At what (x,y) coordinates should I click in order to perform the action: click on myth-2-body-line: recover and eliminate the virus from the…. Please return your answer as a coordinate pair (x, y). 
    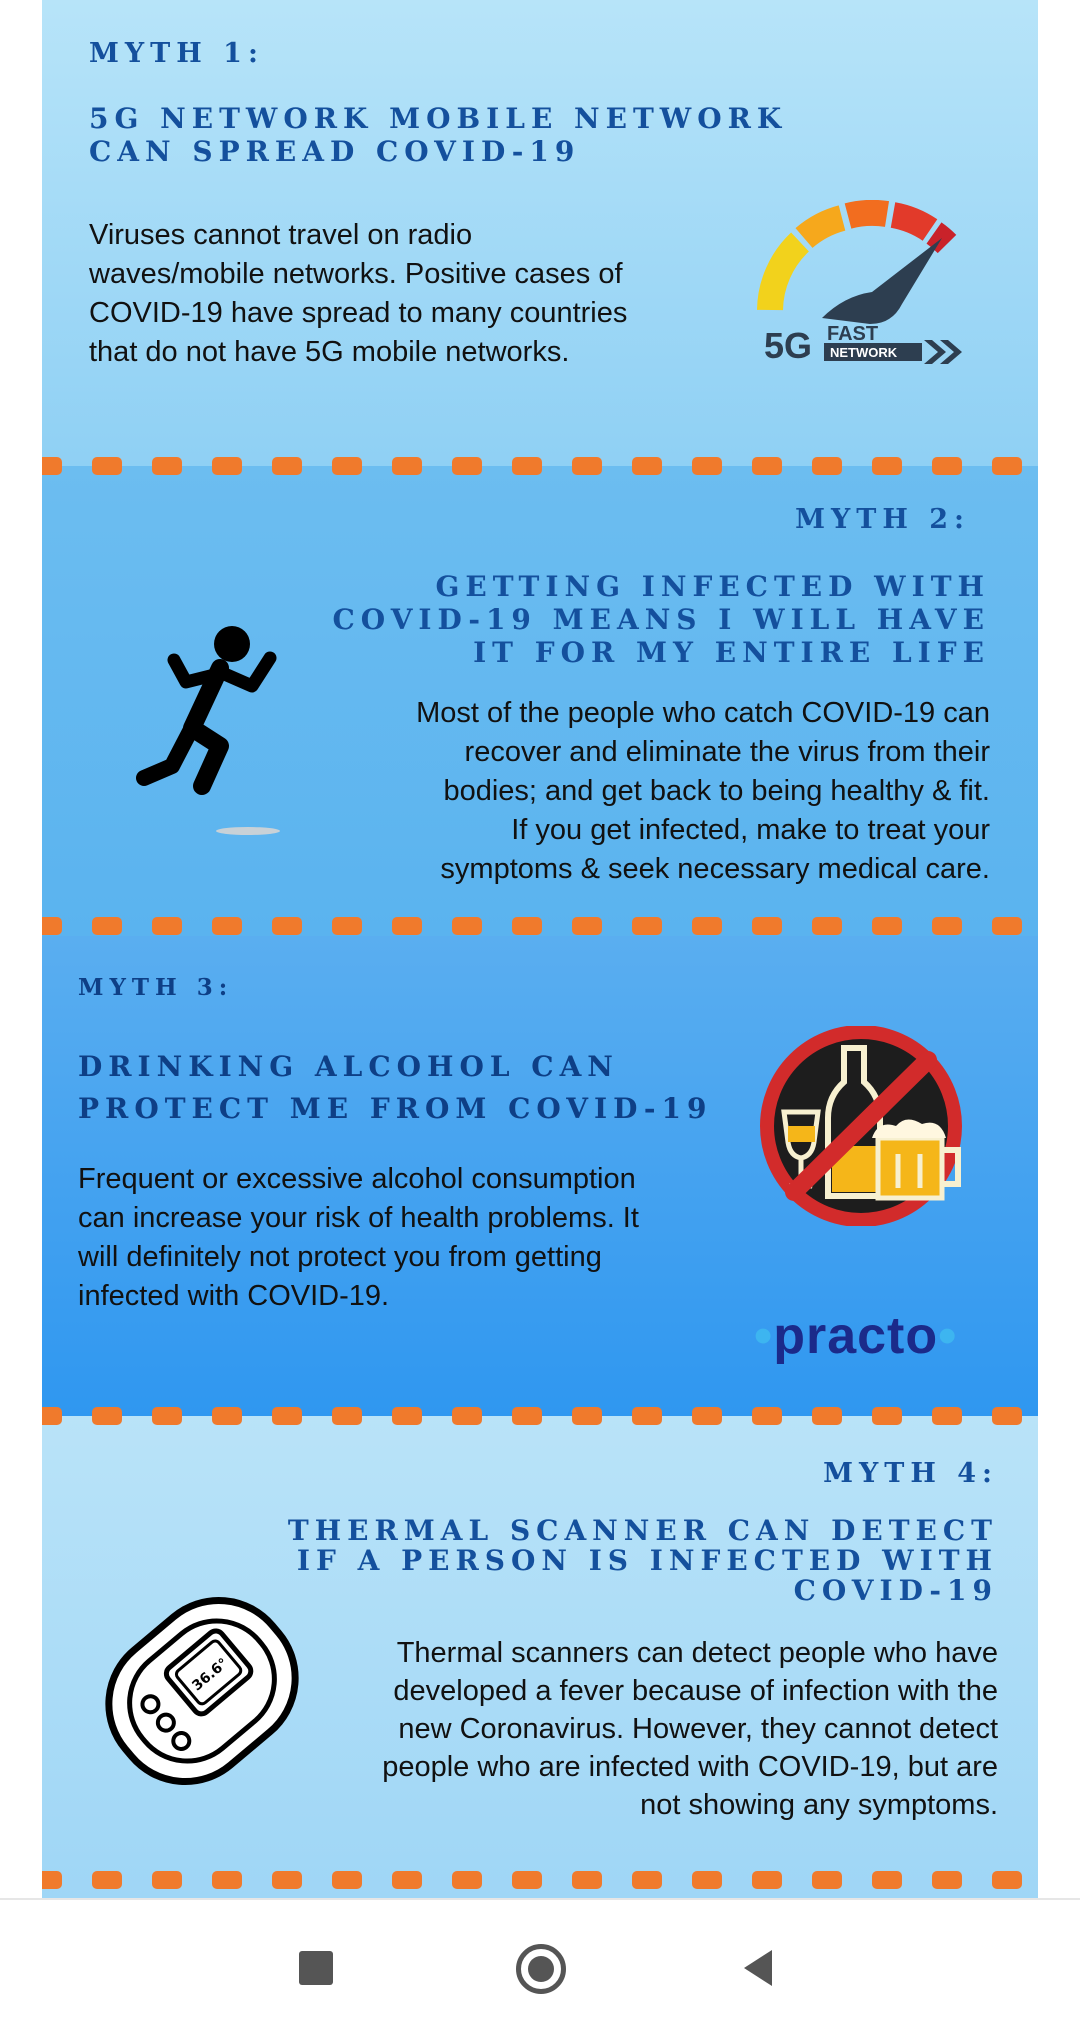
    Looking at the image, I should click on (727, 752).